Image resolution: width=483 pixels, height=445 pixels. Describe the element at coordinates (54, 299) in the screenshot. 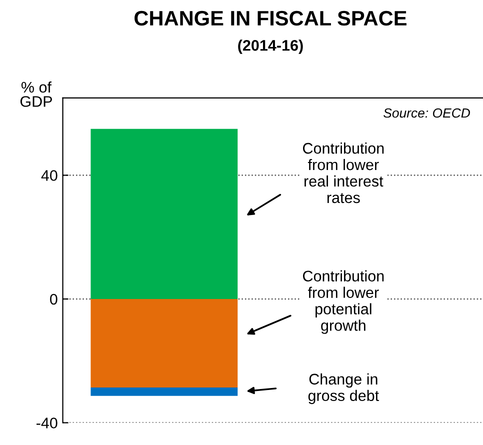

I see `y-tick-label: 0` at that location.